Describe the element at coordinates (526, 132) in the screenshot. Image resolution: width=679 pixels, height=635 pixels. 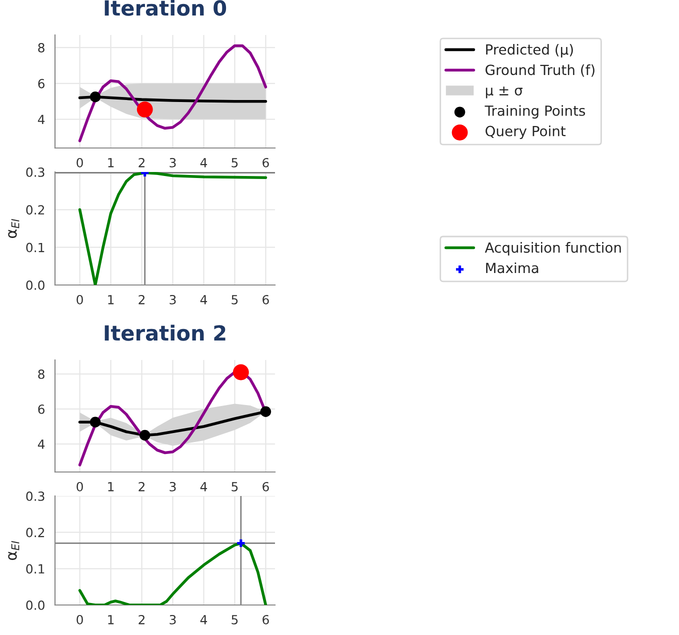
I see `legend-label: Query Point` at that location.